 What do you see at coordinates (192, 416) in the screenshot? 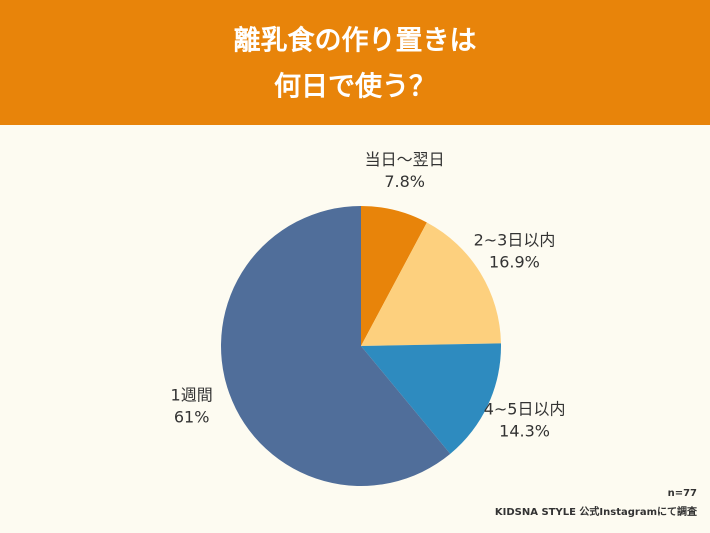
I see `value-label: 61%` at bounding box center [192, 416].